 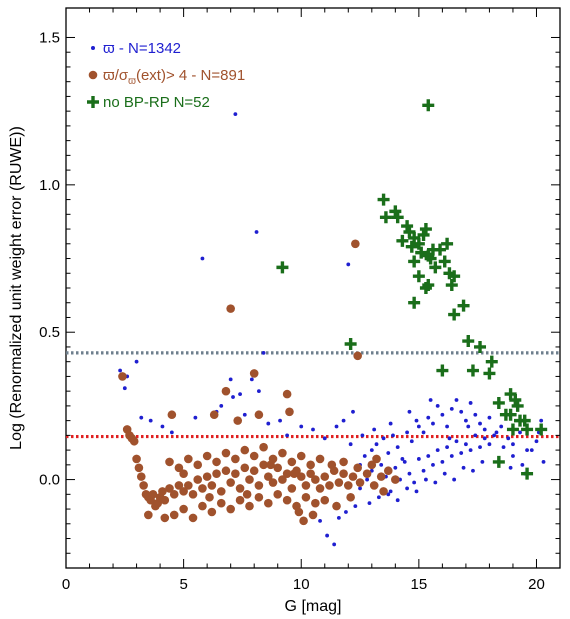 I want to click on legend-item-no-bp-rp: no BP-RP N=52, so click(x=148, y=102).